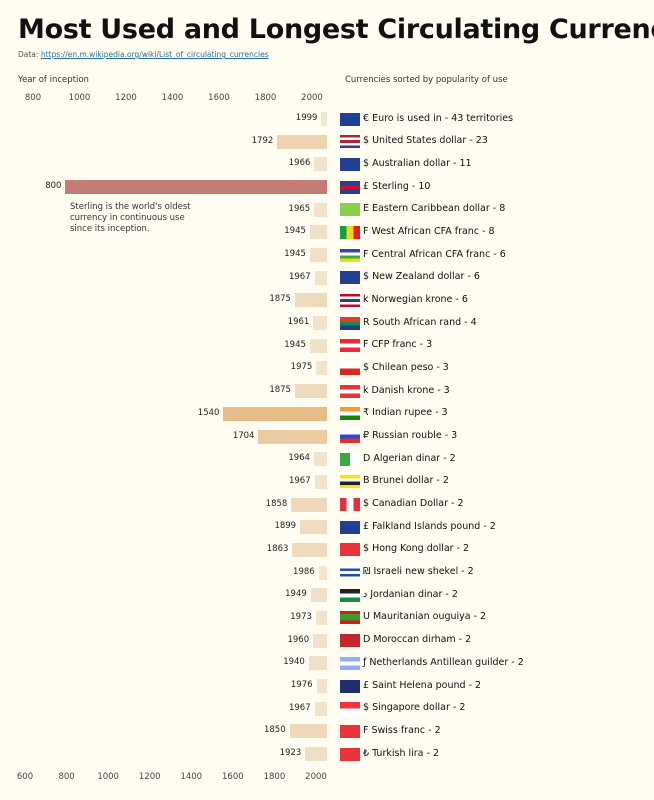 Image resolution: width=654 pixels, height=800 pixels. I want to click on top-tick-label: 1400, so click(172, 98).